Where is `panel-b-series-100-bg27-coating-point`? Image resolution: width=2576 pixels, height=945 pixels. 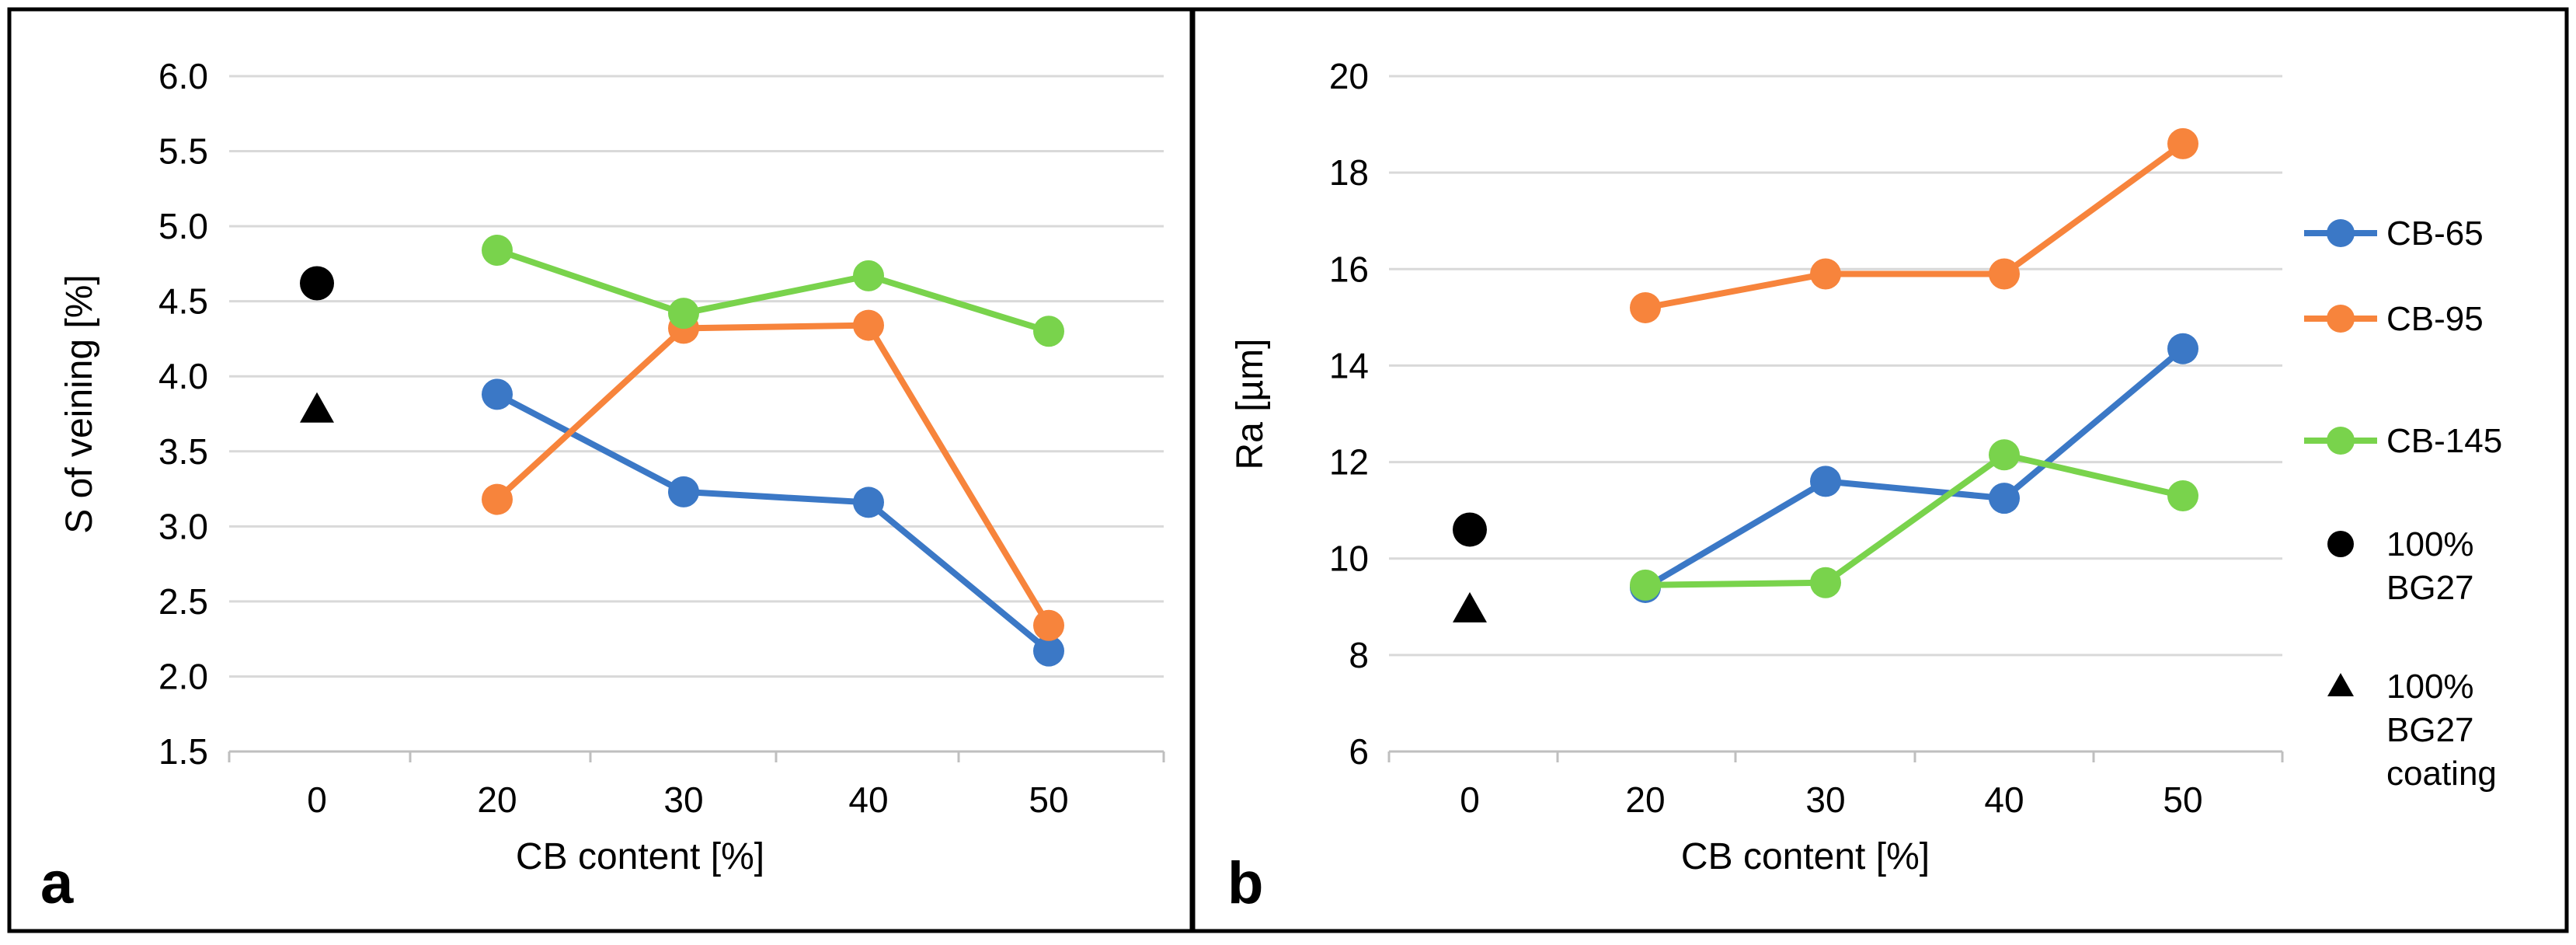 panel-b-series-100-bg27-coating-point is located at coordinates (1470, 606).